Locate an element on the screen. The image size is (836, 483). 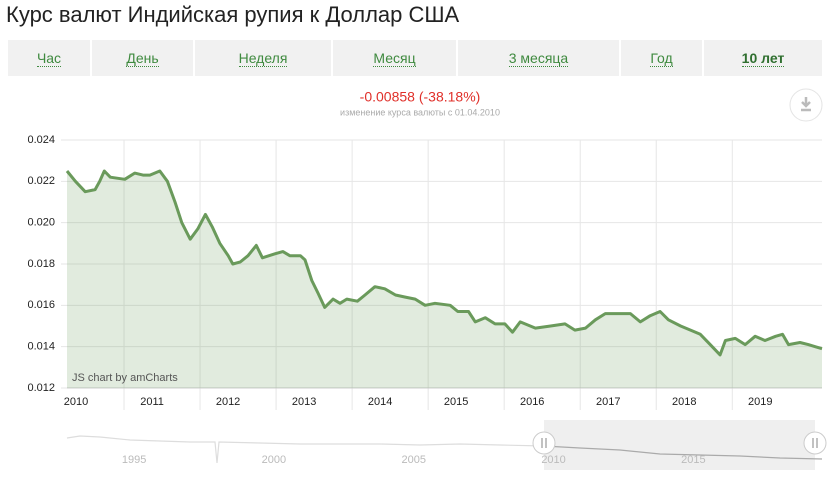
x-tick-label: 2011 is located at coordinates (152, 402).